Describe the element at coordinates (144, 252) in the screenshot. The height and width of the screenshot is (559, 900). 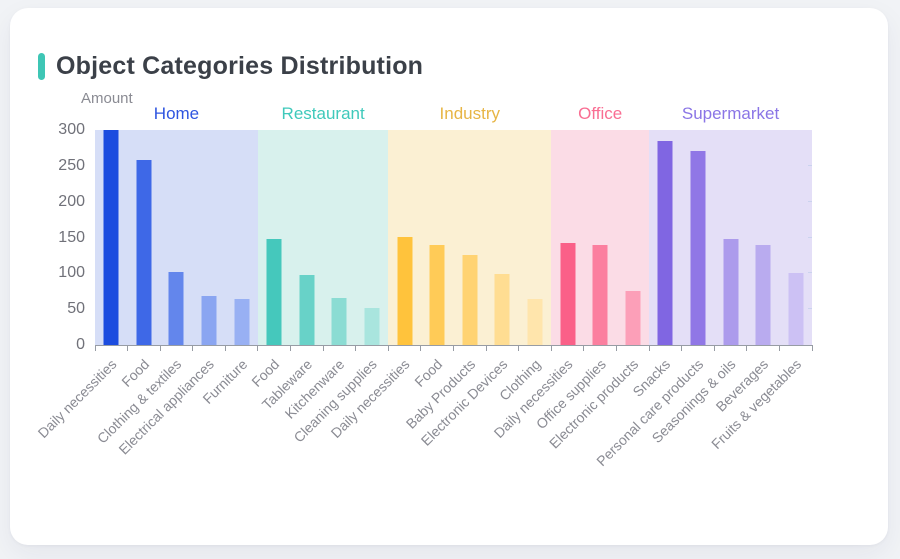
I see `bar-home-food` at that location.